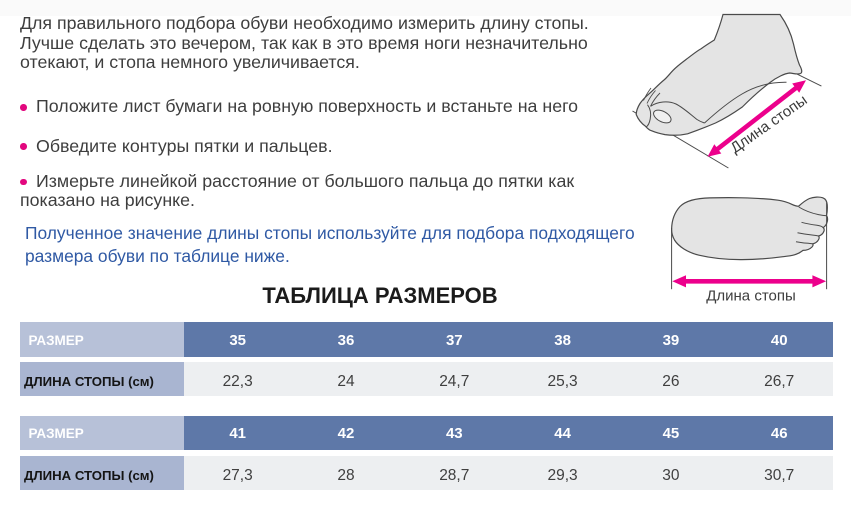 The width and height of the screenshot is (851, 509). Describe the element at coordinates (751, 296) in the screenshot. I see `svg-text: Длина стопы` at that location.